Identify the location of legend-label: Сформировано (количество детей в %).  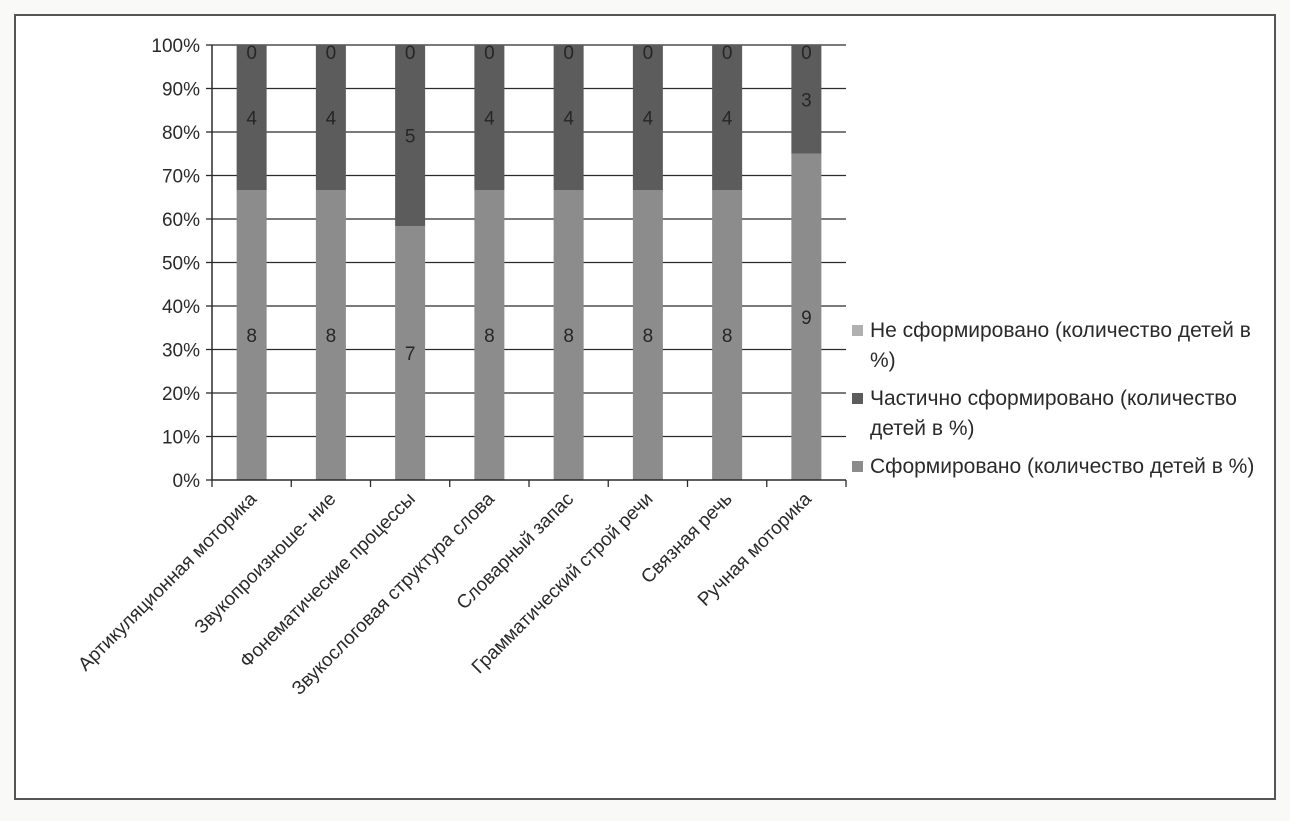
(1062, 466).